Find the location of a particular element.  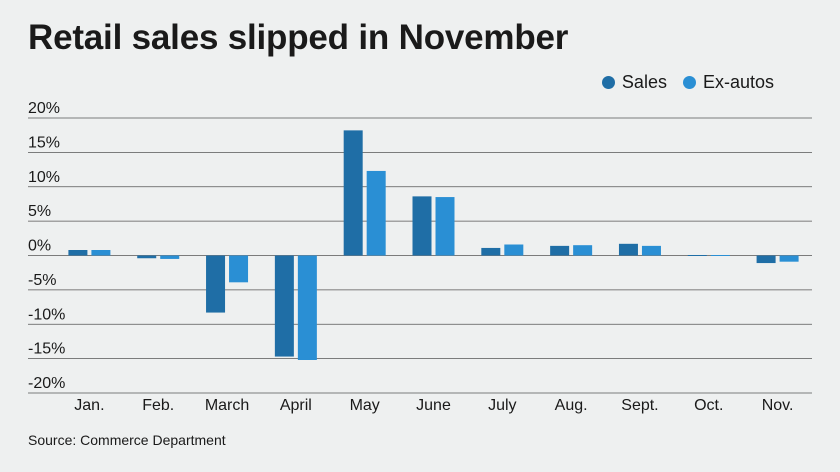

bar-sales-sept is located at coordinates (628, 249).